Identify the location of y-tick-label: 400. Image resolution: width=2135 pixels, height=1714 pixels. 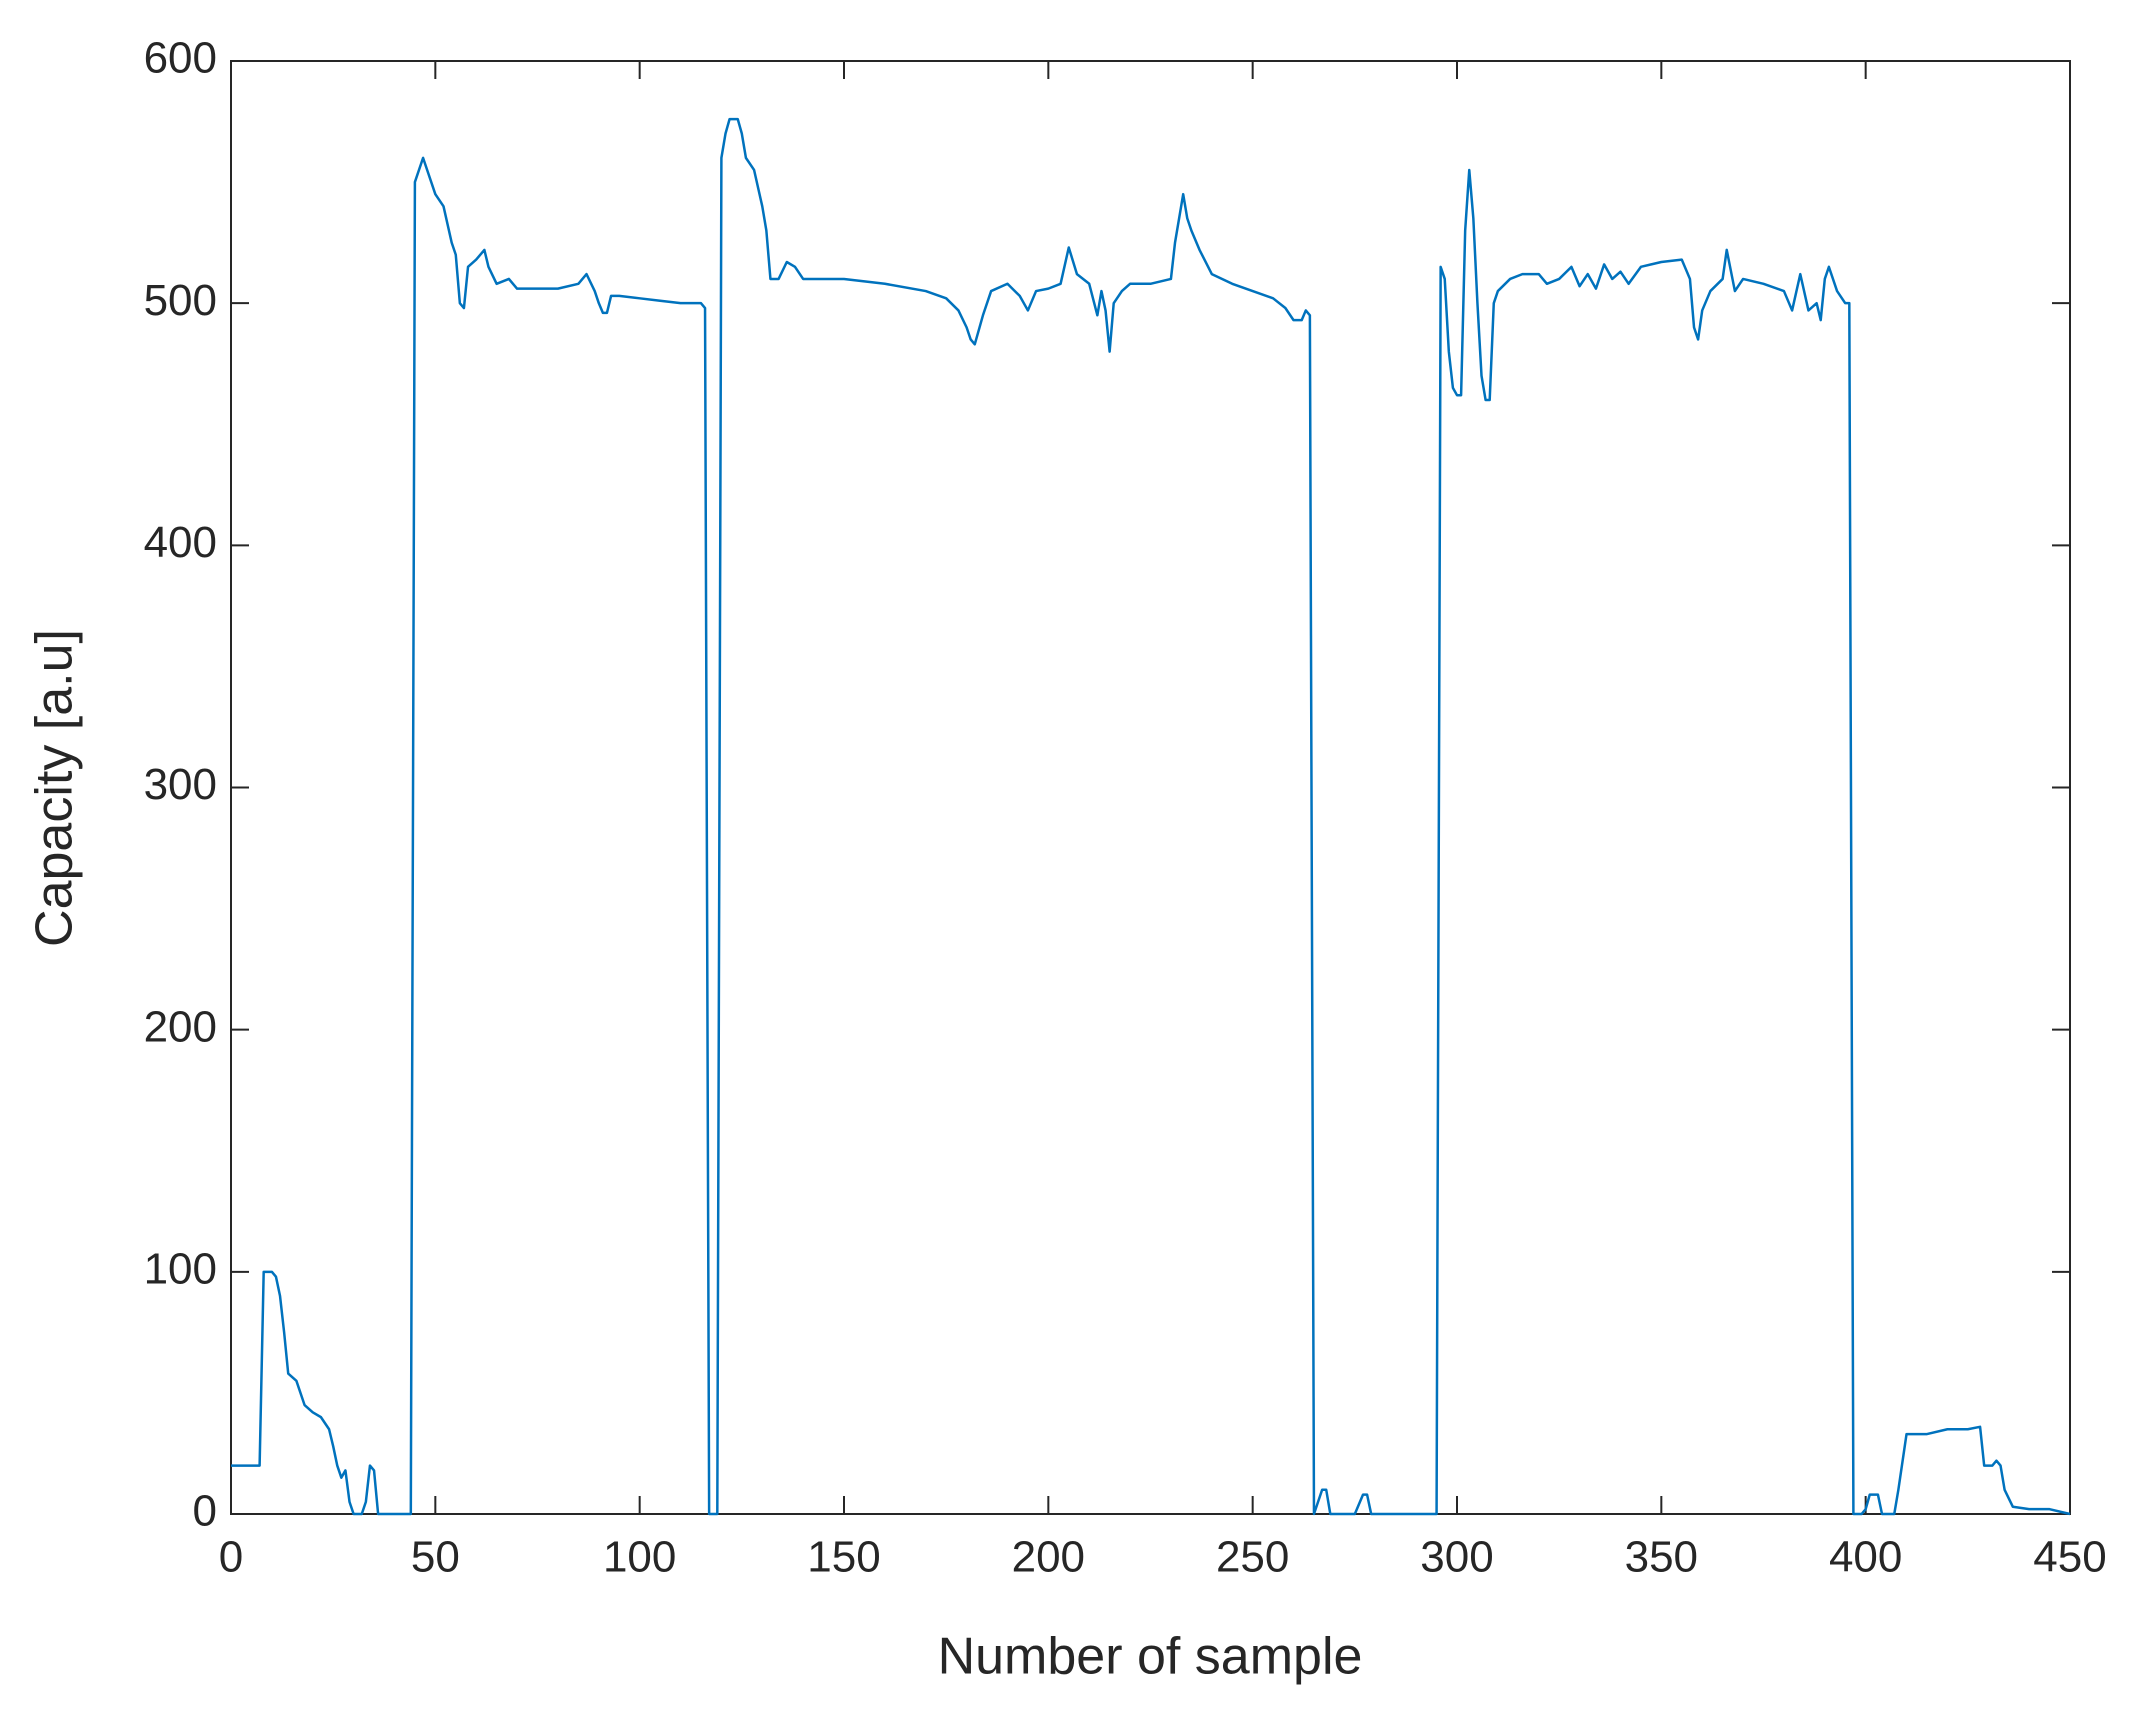
(180, 542).